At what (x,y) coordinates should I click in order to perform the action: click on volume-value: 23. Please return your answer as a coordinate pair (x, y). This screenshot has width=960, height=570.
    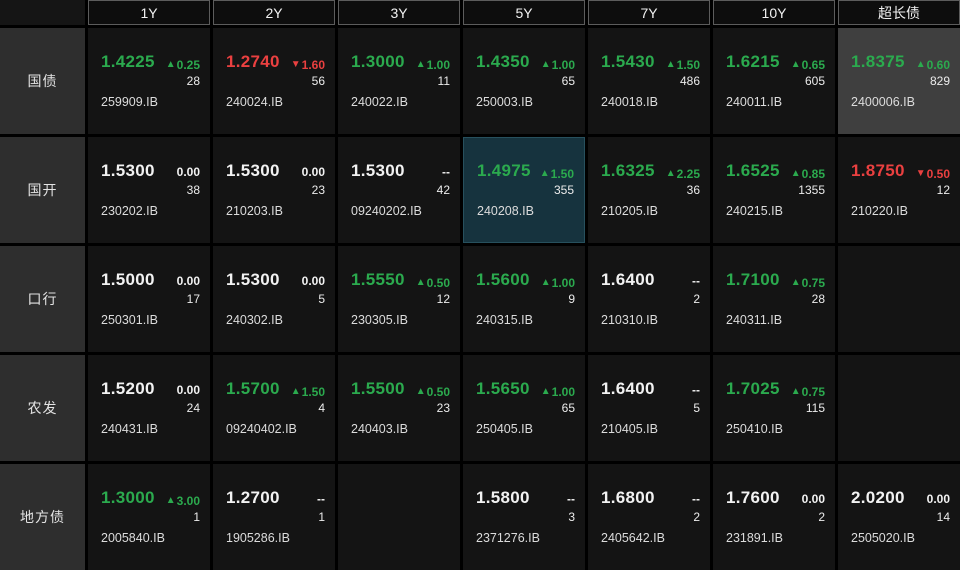
    Looking at the image, I should click on (443, 408).